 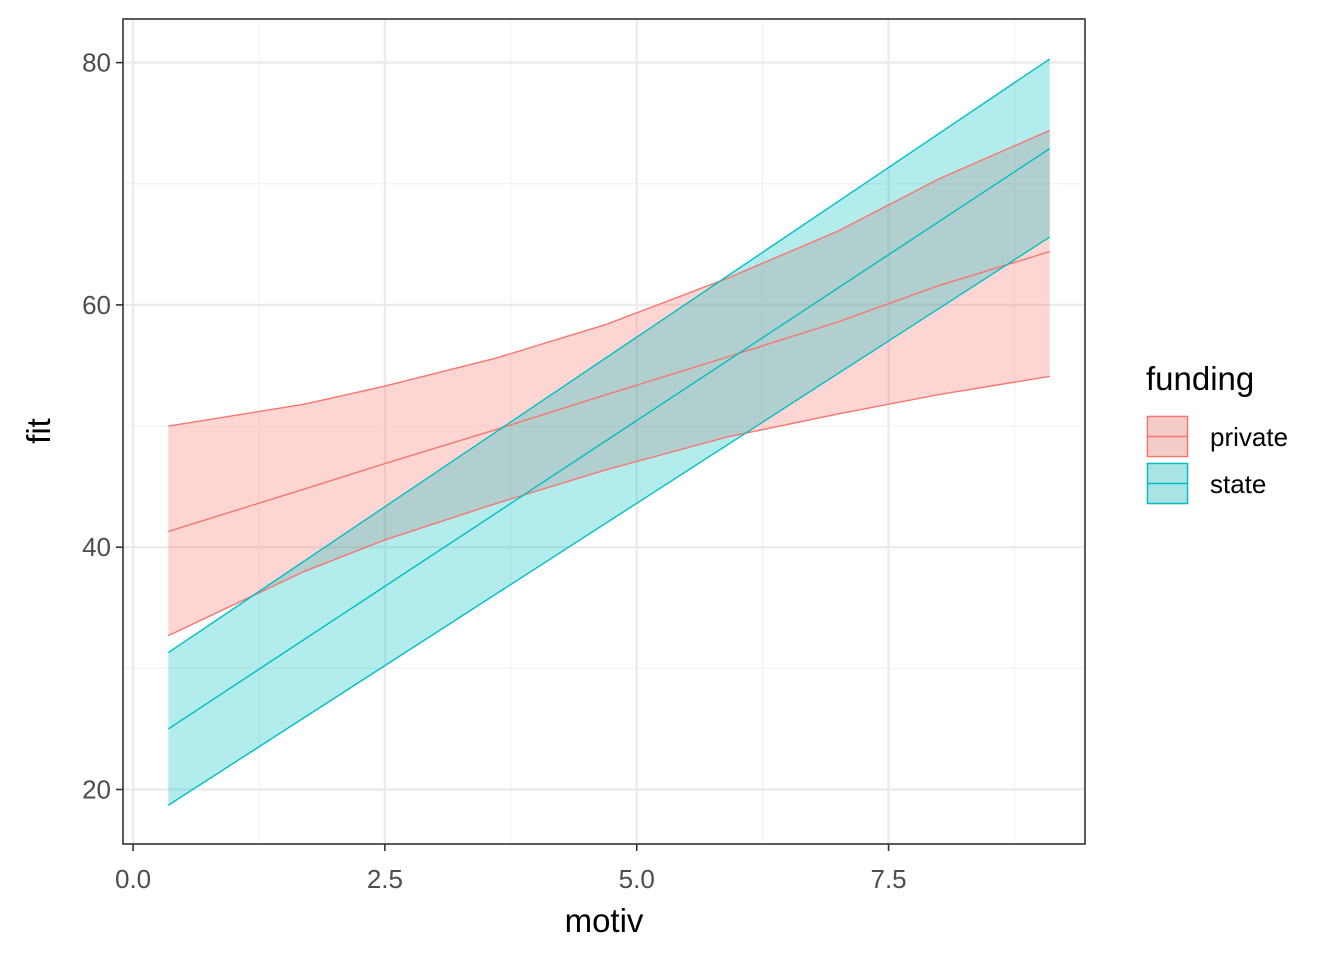 I want to click on x-axis: 0.0 2.5 5.0 7.5, so click(x=511, y=869).